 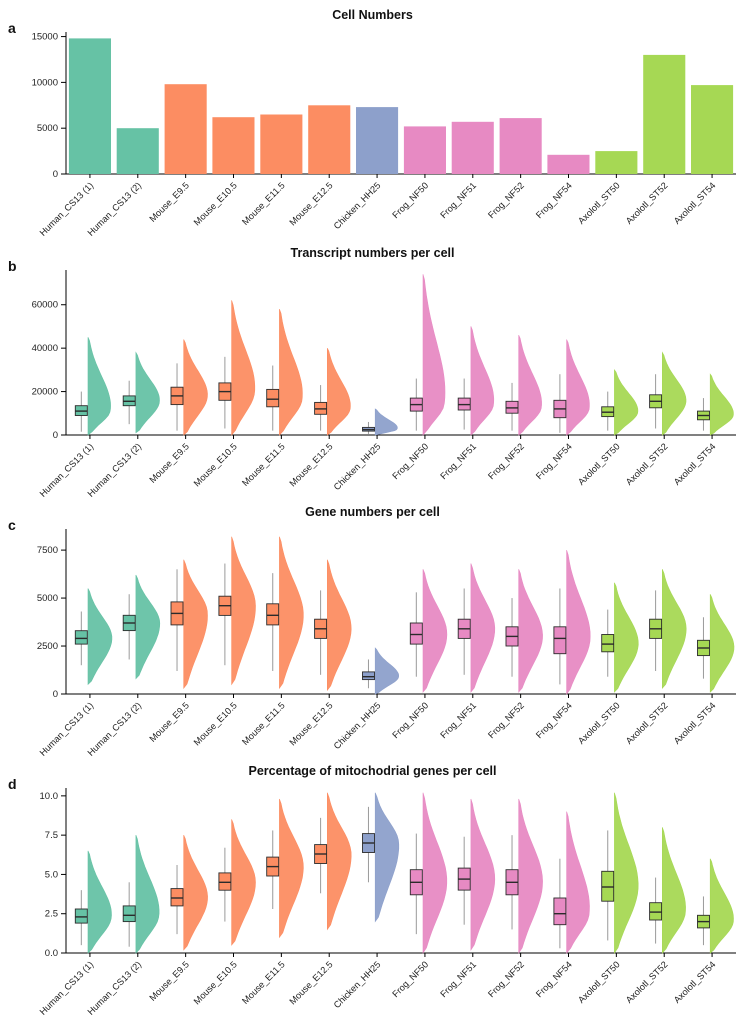 What do you see at coordinates (55, 174) in the screenshot?
I see `y-tick-label: 0` at bounding box center [55, 174].